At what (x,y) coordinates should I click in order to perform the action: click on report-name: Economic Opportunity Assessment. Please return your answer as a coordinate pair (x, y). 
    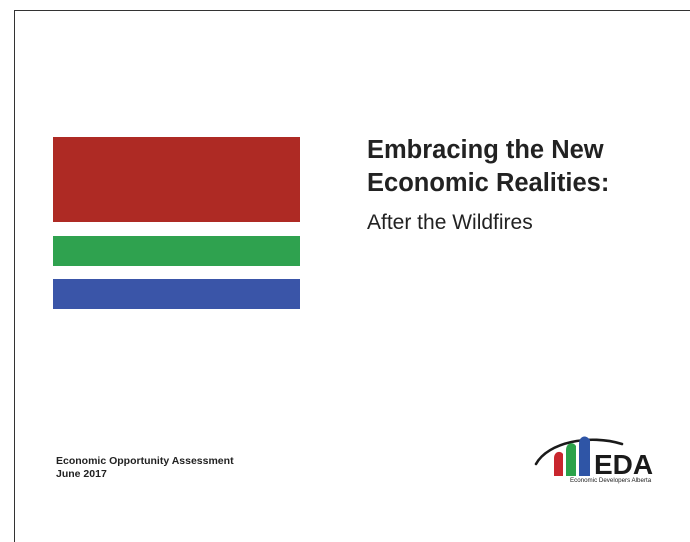
    Looking at the image, I should click on (145, 461).